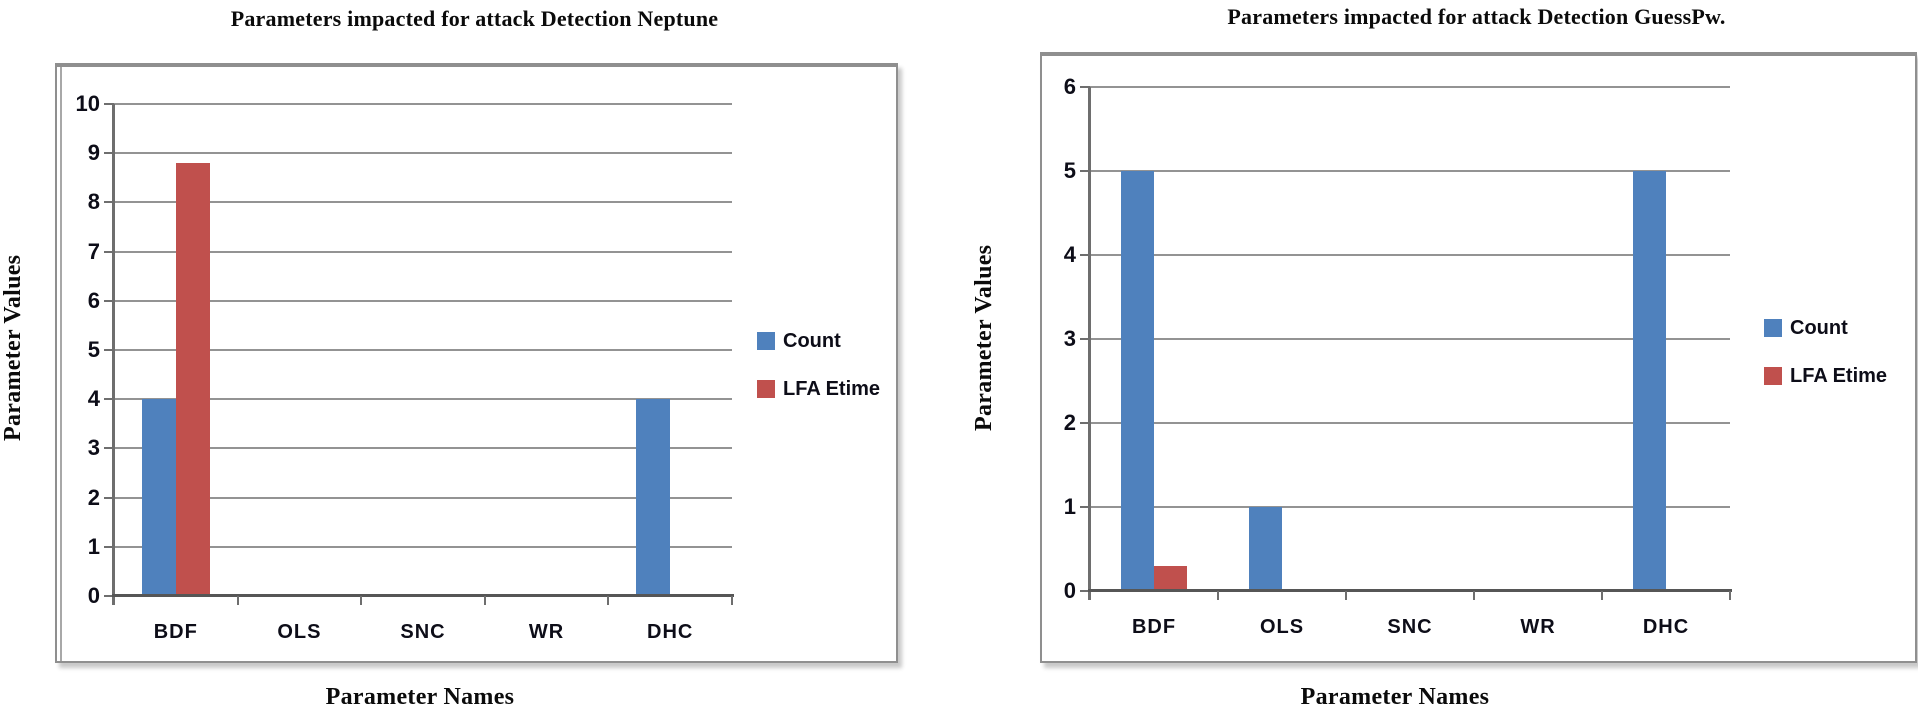  Describe the element at coordinates (1395, 697) in the screenshot. I see `x-axis-title: Parameter Names` at that location.